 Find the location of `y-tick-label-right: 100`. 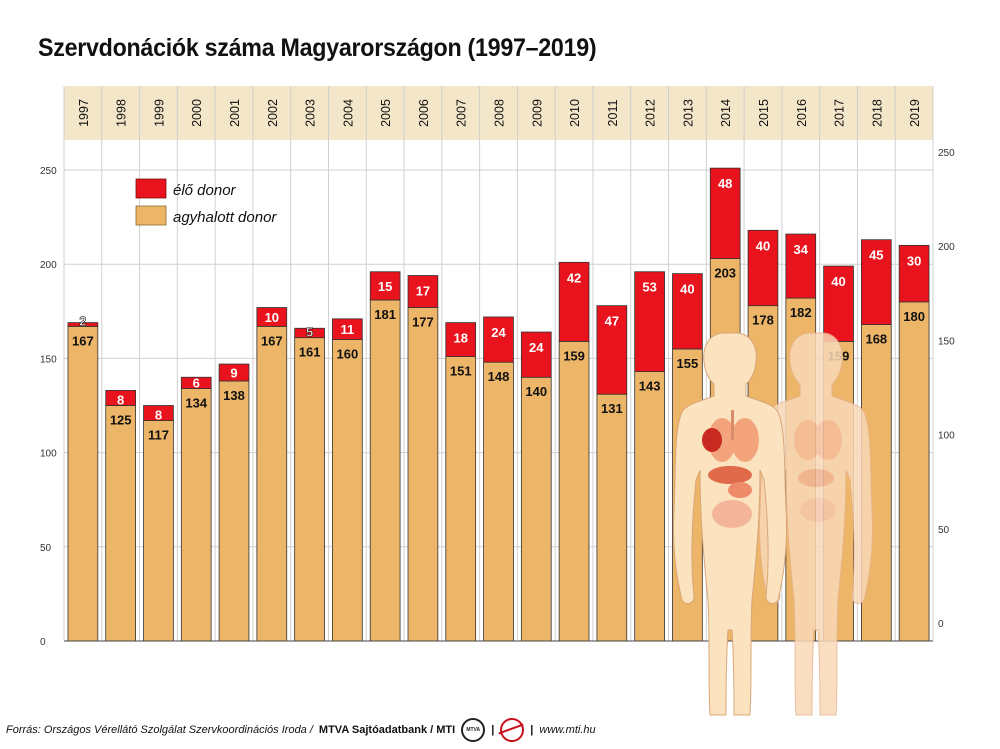

y-tick-label-right: 100 is located at coordinates (946, 436).